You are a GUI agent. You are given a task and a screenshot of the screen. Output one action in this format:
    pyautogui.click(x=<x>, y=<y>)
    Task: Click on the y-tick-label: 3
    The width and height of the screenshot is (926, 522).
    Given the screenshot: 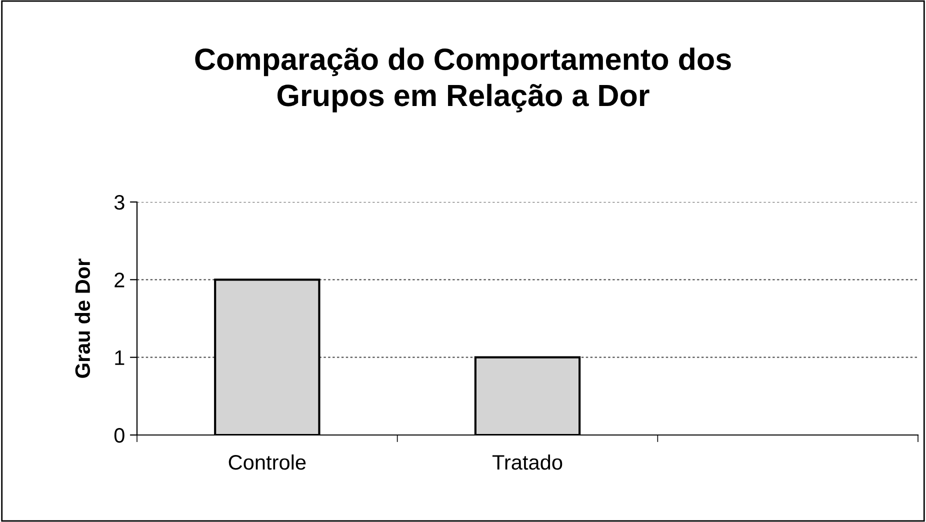 What is the action you would take?
    pyautogui.click(x=119, y=202)
    